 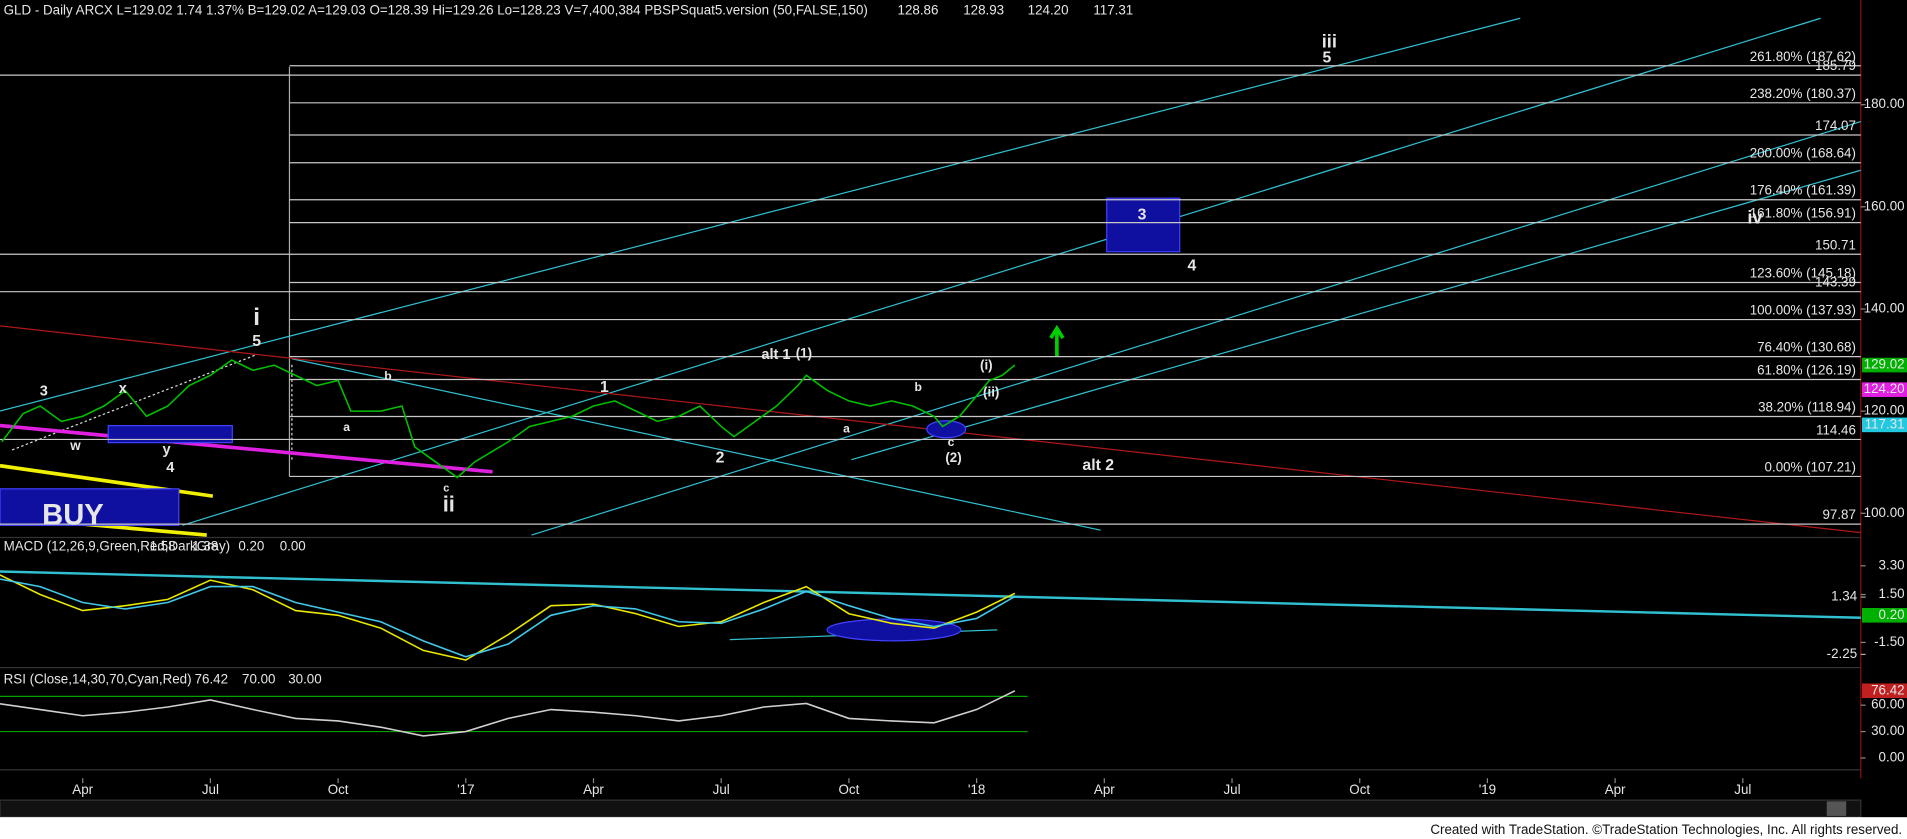 What do you see at coordinates (1048, 9) in the screenshot?
I see `header-reading: 124.20` at bounding box center [1048, 9].